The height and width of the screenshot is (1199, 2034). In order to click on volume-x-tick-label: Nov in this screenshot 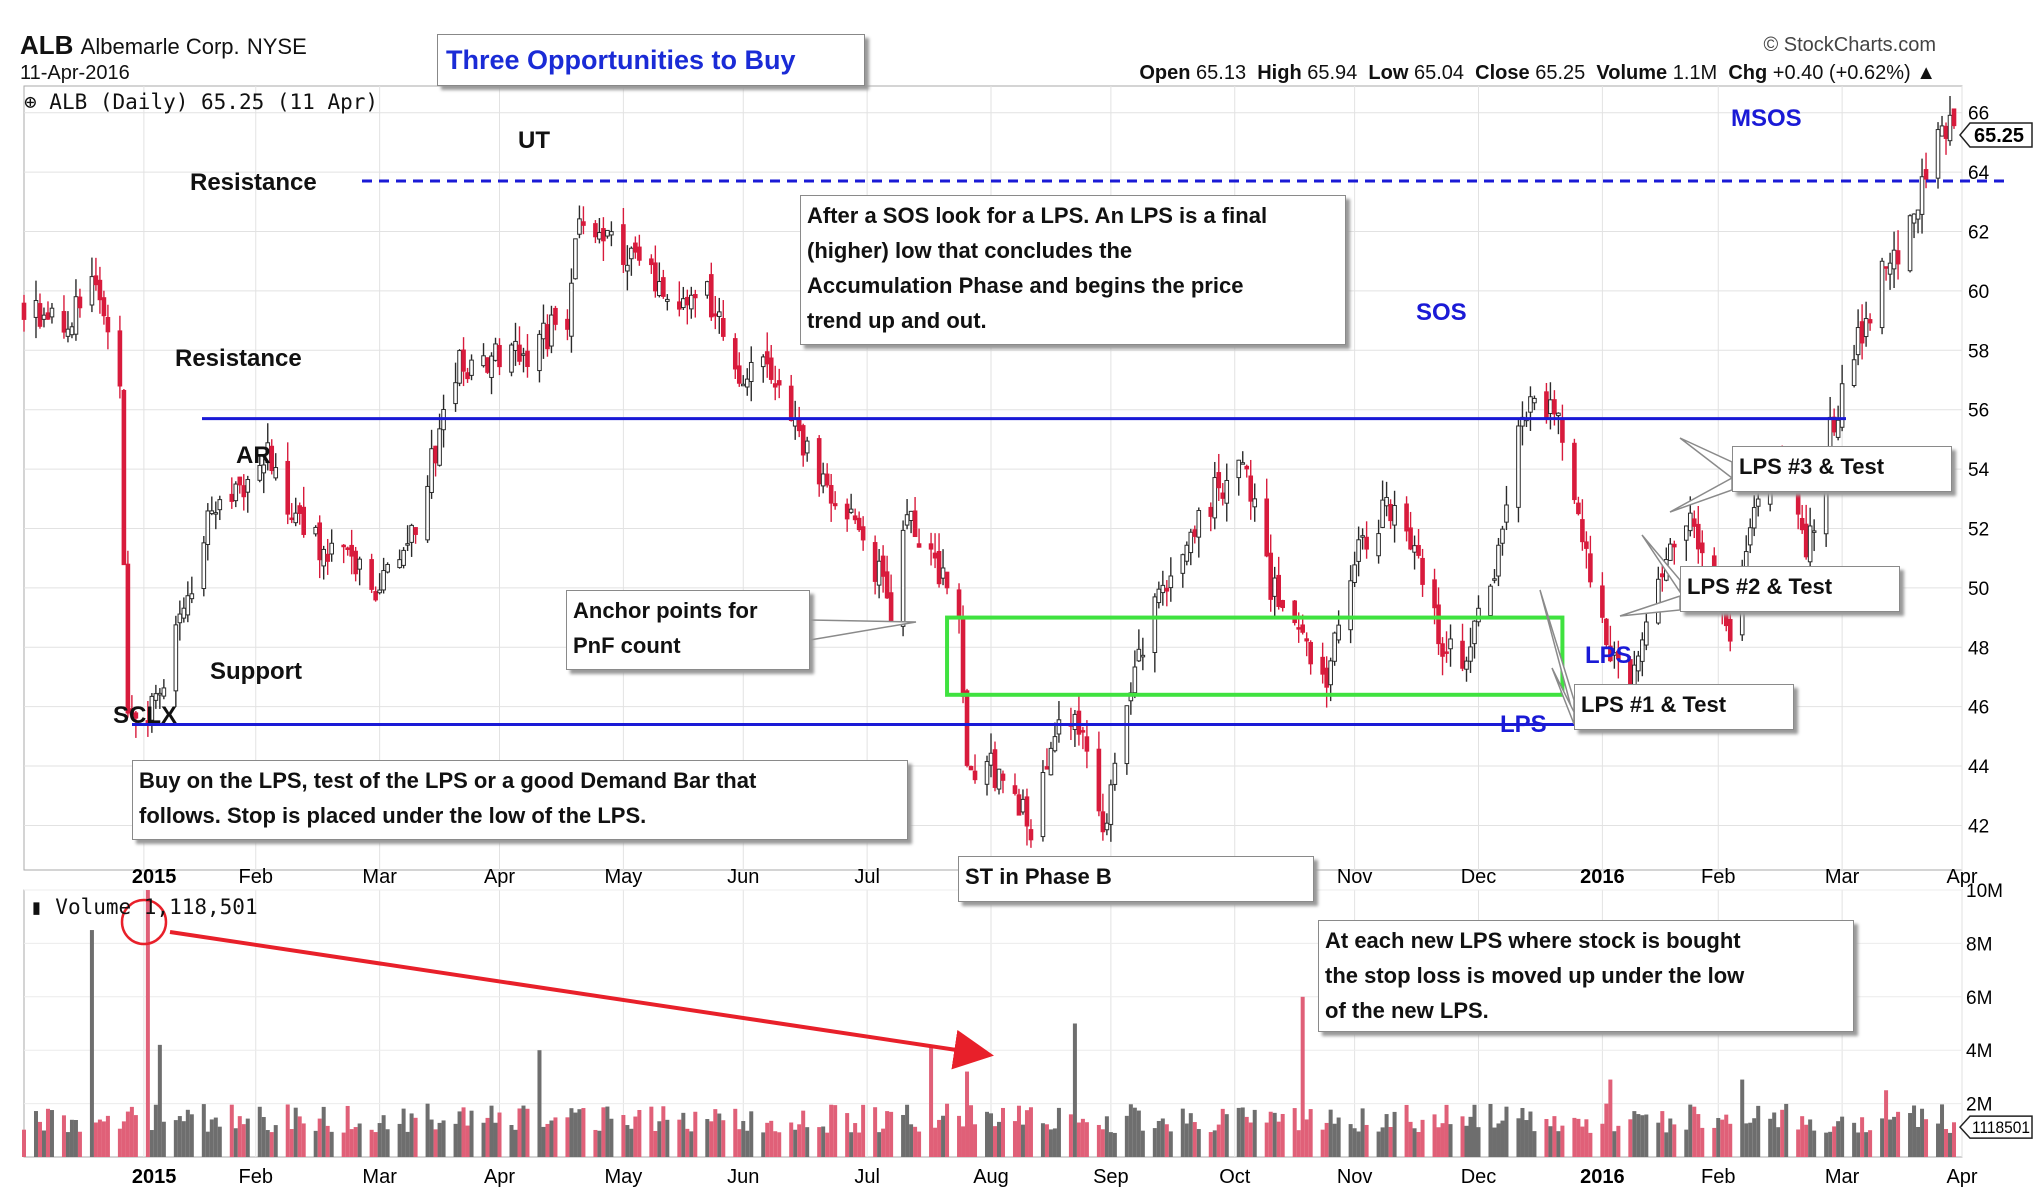, I will do `click(1355, 1177)`.